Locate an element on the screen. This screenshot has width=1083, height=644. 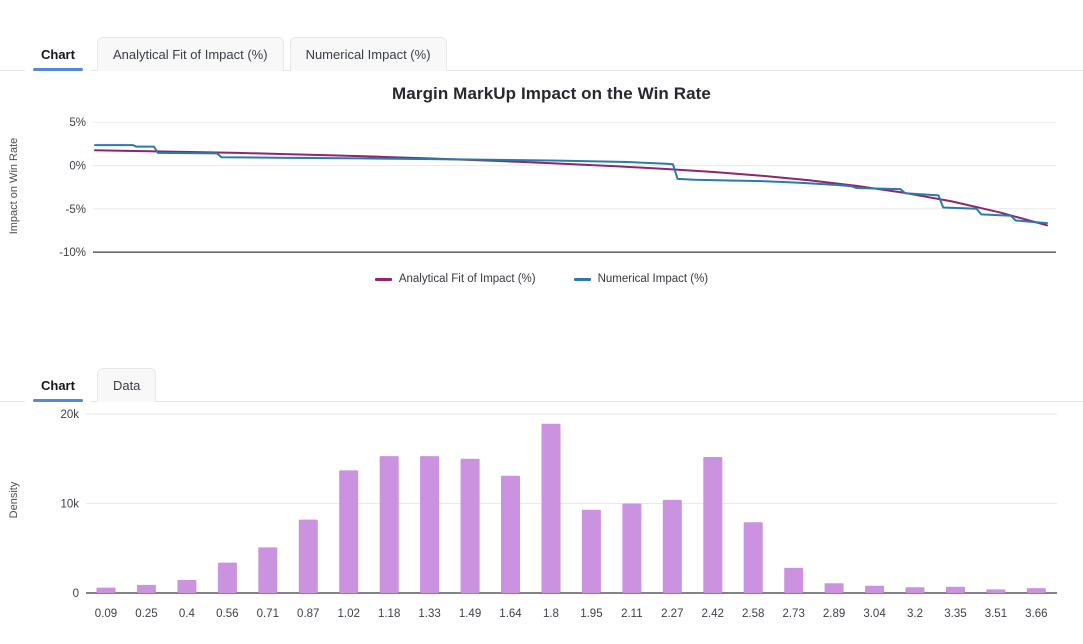
y-tick-label: 5% is located at coordinates (77, 123).